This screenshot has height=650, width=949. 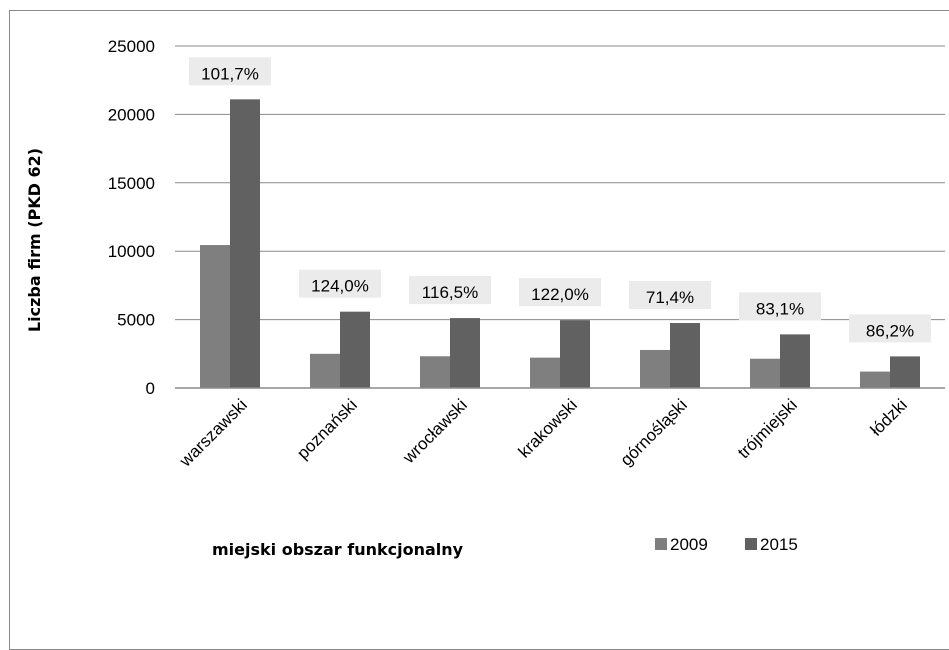 I want to click on legend-swatch-2009, so click(x=661, y=544).